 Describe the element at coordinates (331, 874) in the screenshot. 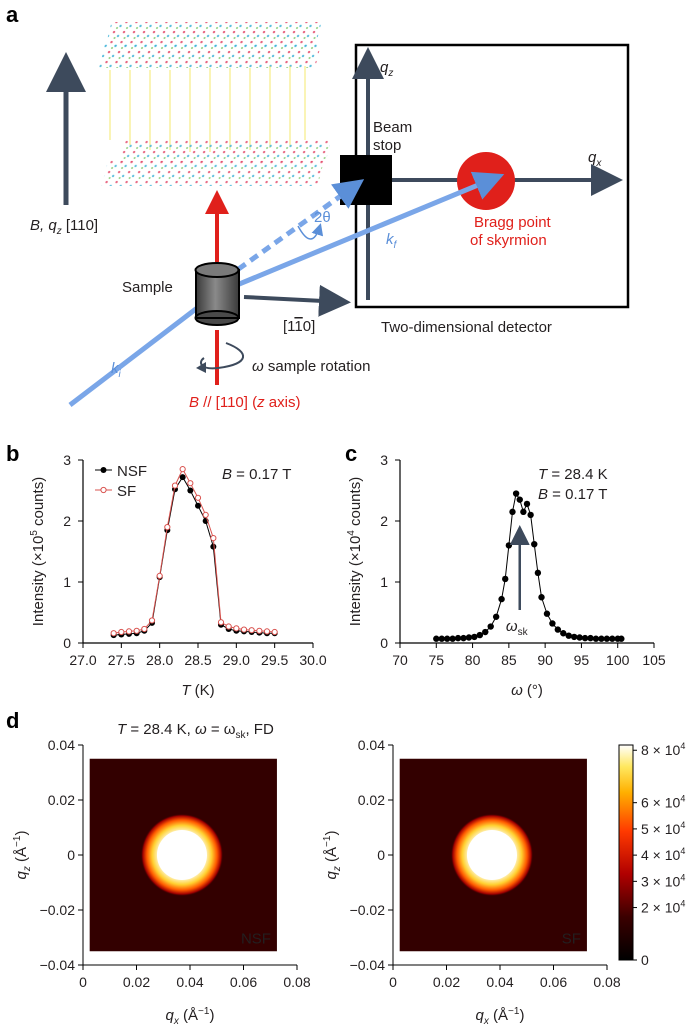

I see `y-axis-label-var: q` at that location.